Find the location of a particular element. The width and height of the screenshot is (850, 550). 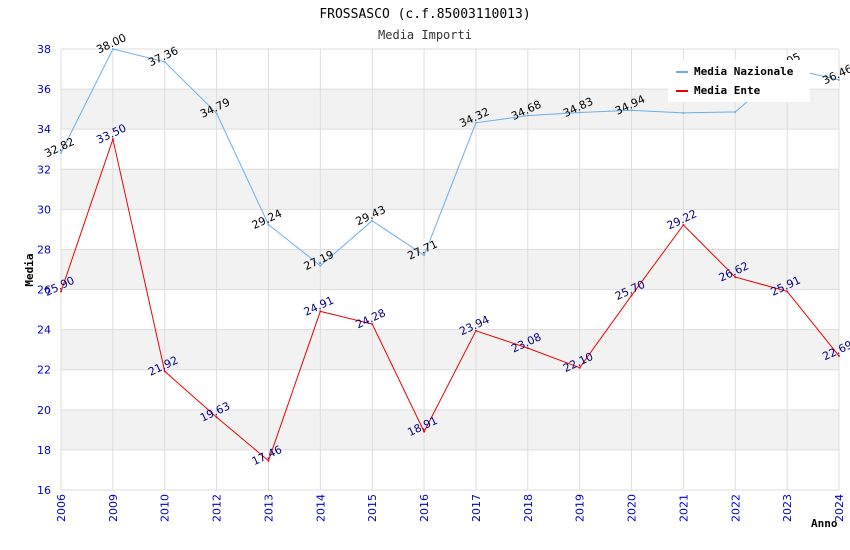

legend: Media Nazionale Media Ente is located at coordinates (739, 81).